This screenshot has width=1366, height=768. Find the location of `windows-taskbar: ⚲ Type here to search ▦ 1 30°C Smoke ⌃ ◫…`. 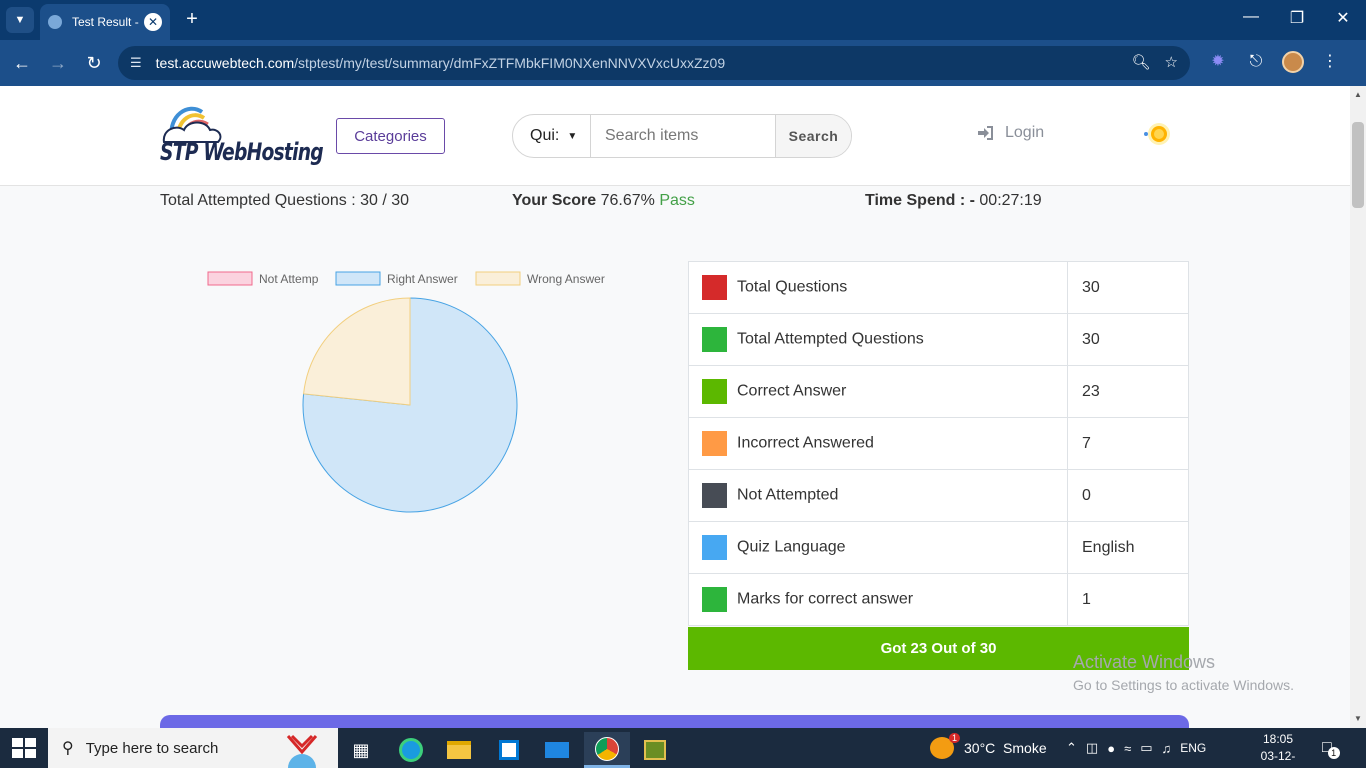

windows-taskbar: ⚲ Type here to search ▦ 1 30°C Smoke ⌃ ◫… is located at coordinates (683, 748).